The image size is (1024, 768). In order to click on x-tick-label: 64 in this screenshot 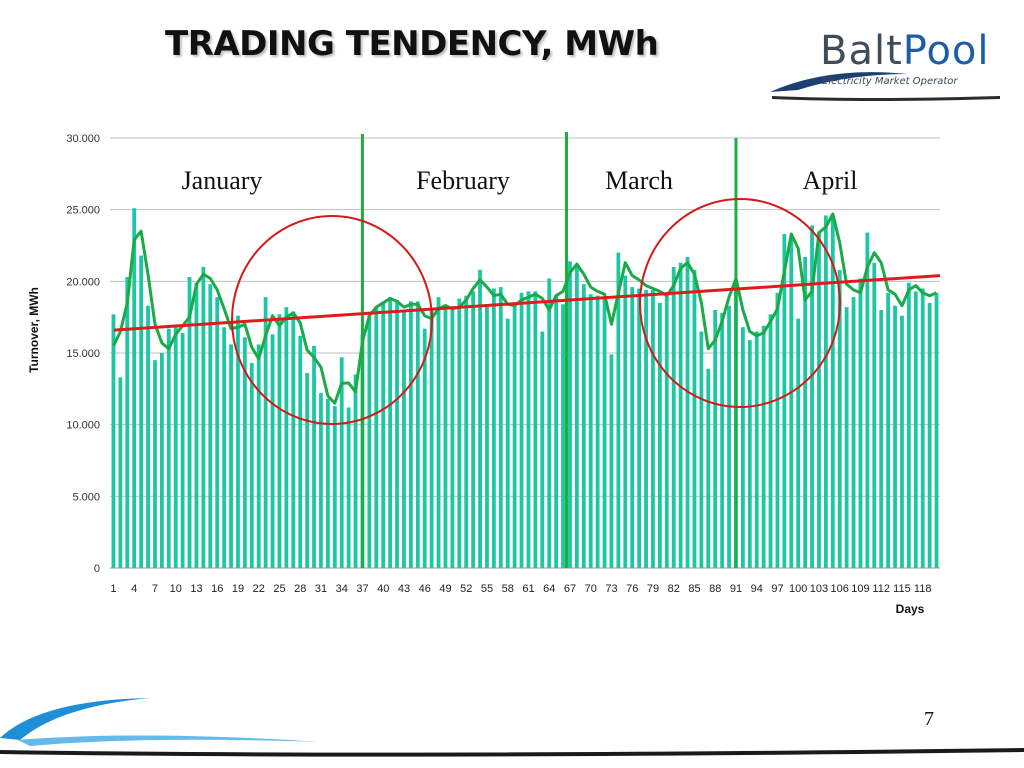, I will do `click(549, 589)`.